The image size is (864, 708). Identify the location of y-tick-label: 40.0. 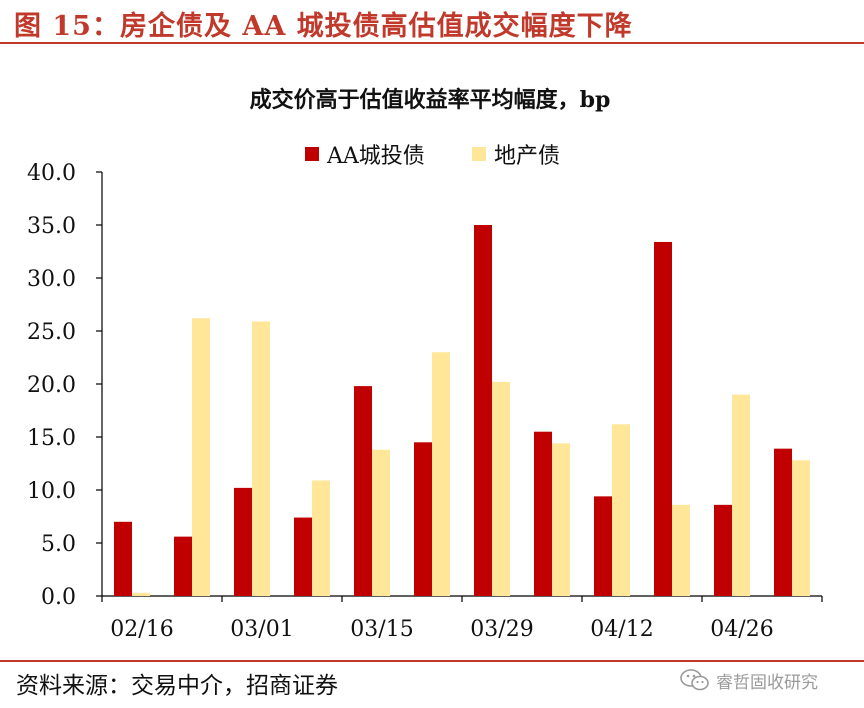
(51, 173).